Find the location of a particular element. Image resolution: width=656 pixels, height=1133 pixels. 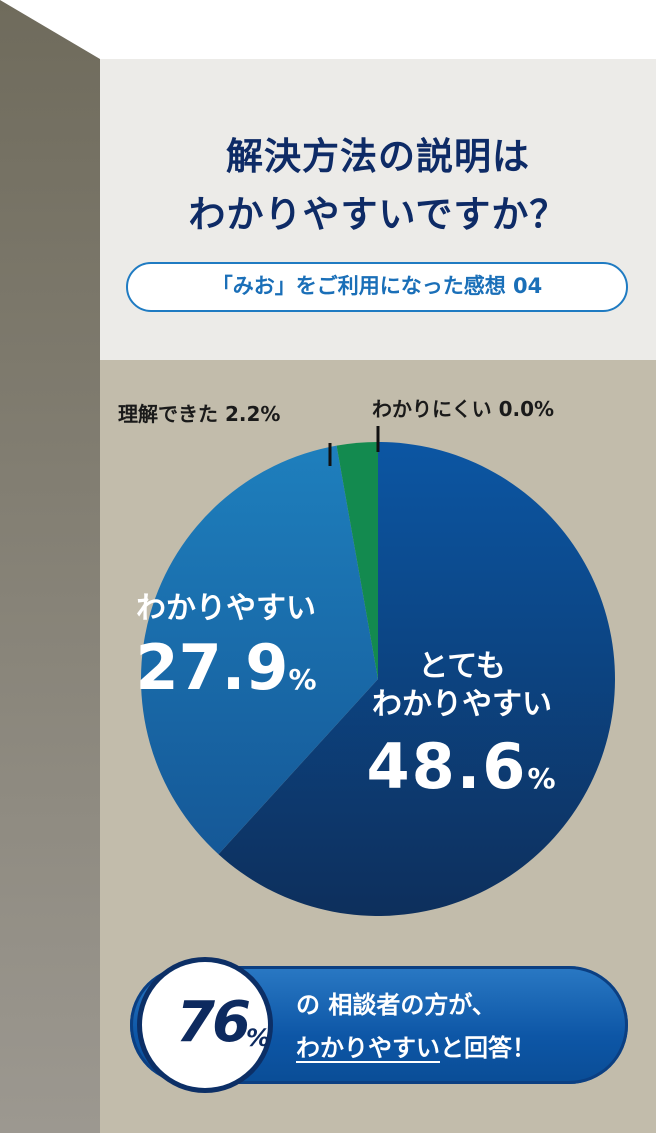

slice-label-very-easy-line2: わかりやすい is located at coordinates (462, 704).